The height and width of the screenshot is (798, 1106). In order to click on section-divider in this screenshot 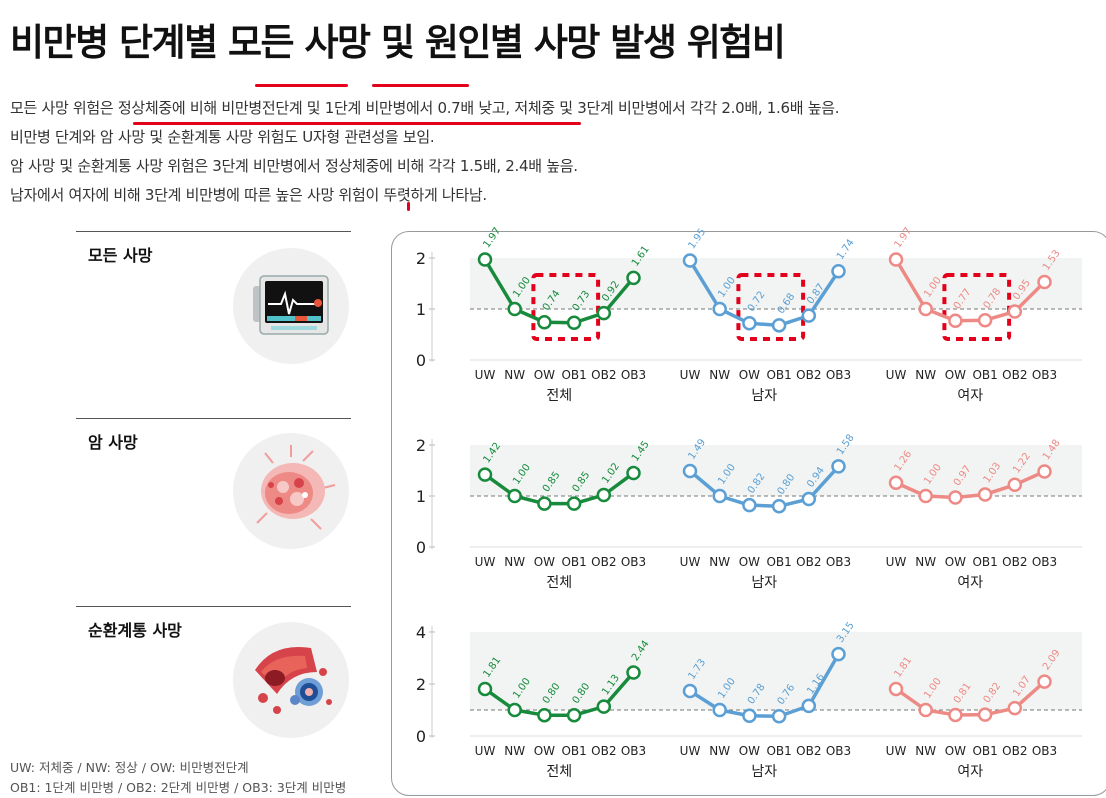, I will do `click(213, 418)`.